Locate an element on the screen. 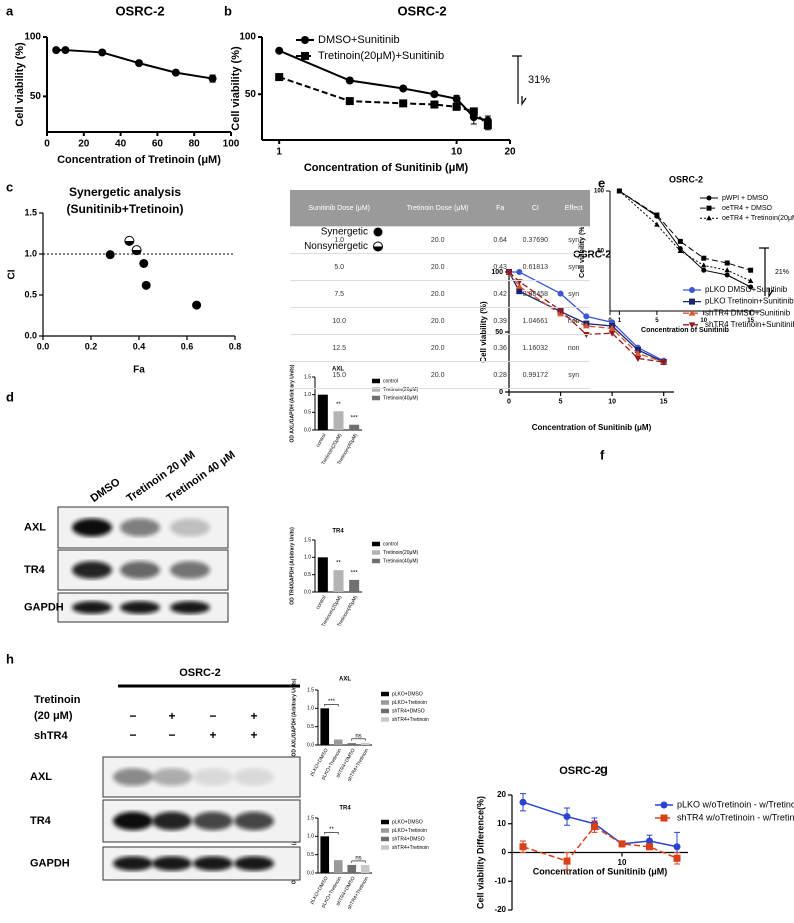  chart-subtitle: (Sunitinib+Tretinoin) is located at coordinates (125, 209).